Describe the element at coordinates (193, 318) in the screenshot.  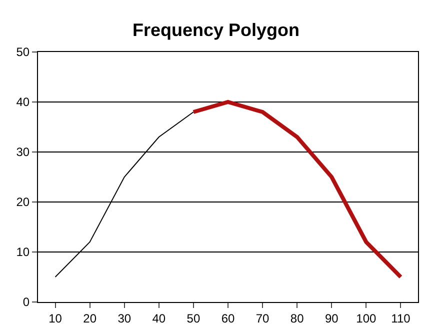
I see `x-tick-label: 50` at that location.